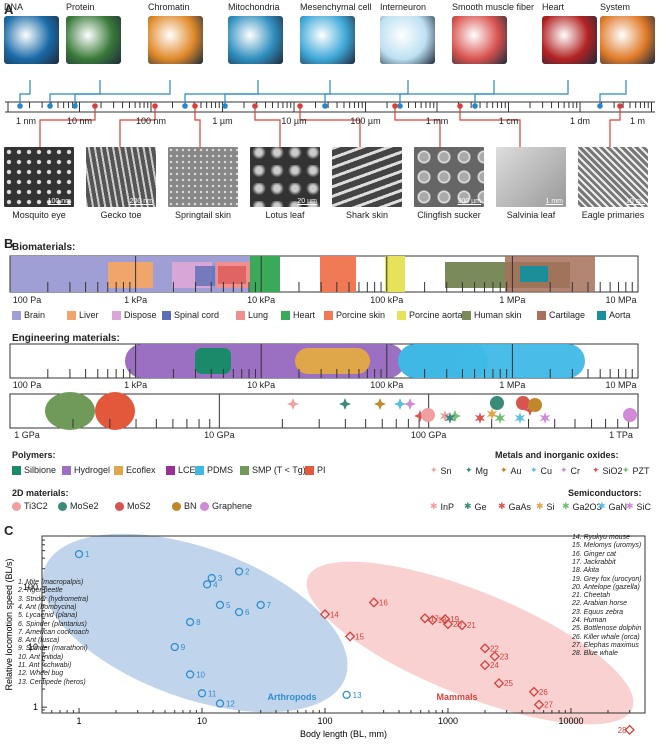 Image resolution: width=661 pixels, height=751 pixels. What do you see at coordinates (228, 605) in the screenshot?
I see `point-label: 5` at bounding box center [228, 605].